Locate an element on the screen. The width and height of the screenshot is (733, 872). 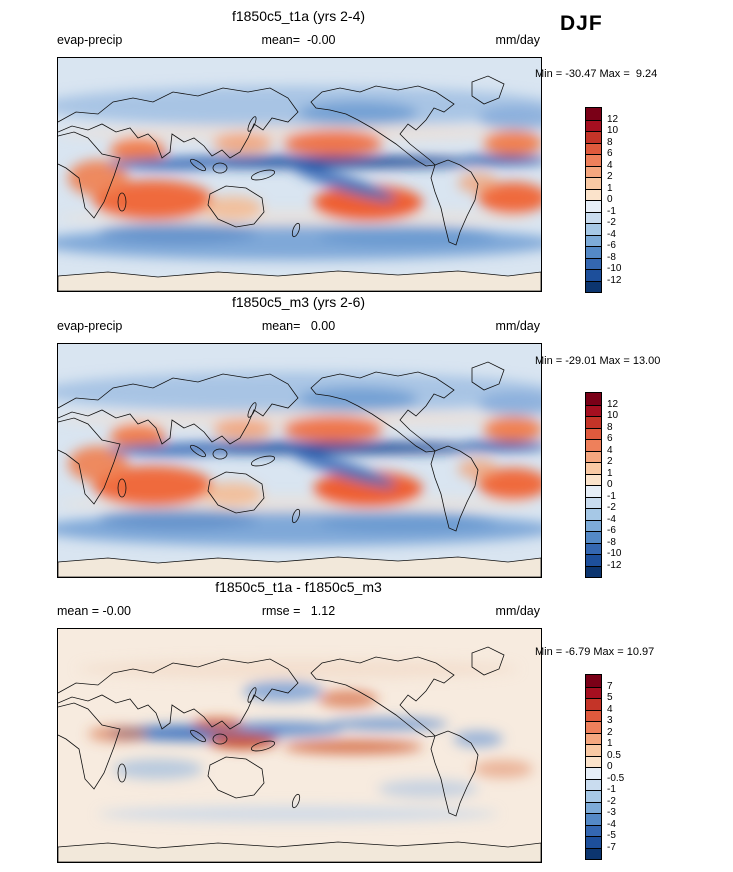
colorbar-tick-label: 5 is located at coordinates (610, 697).